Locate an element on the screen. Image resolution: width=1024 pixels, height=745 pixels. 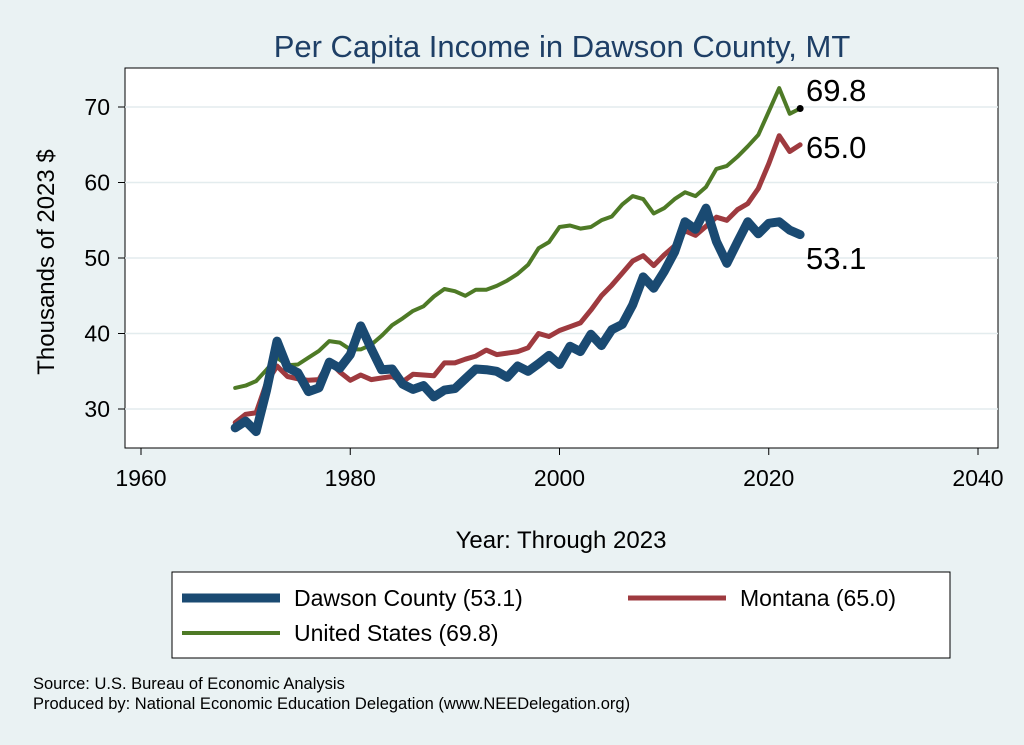
y-tick-label: 60 is located at coordinates (97, 183).